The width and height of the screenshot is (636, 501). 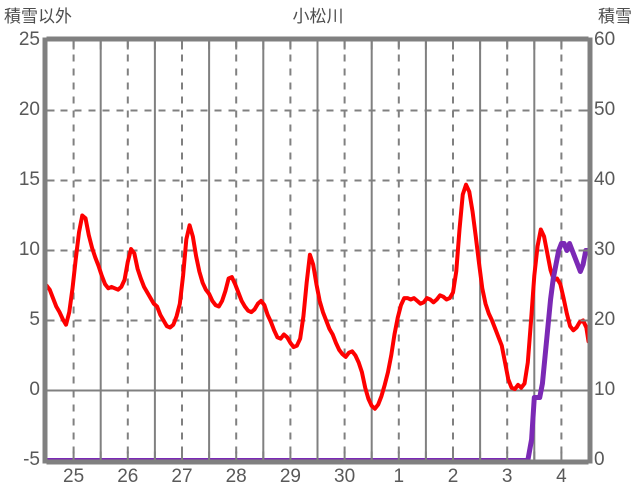 I want to click on left-axis-tick-label: 20, so click(x=29, y=109).